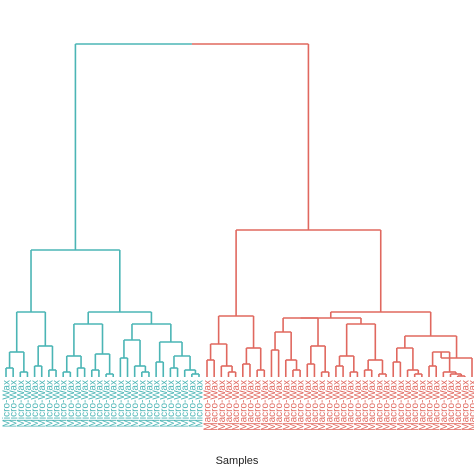 This screenshot has height=474, width=474. Describe the element at coordinates (237, 461) in the screenshot. I see `x-axis-label: Samples` at that location.